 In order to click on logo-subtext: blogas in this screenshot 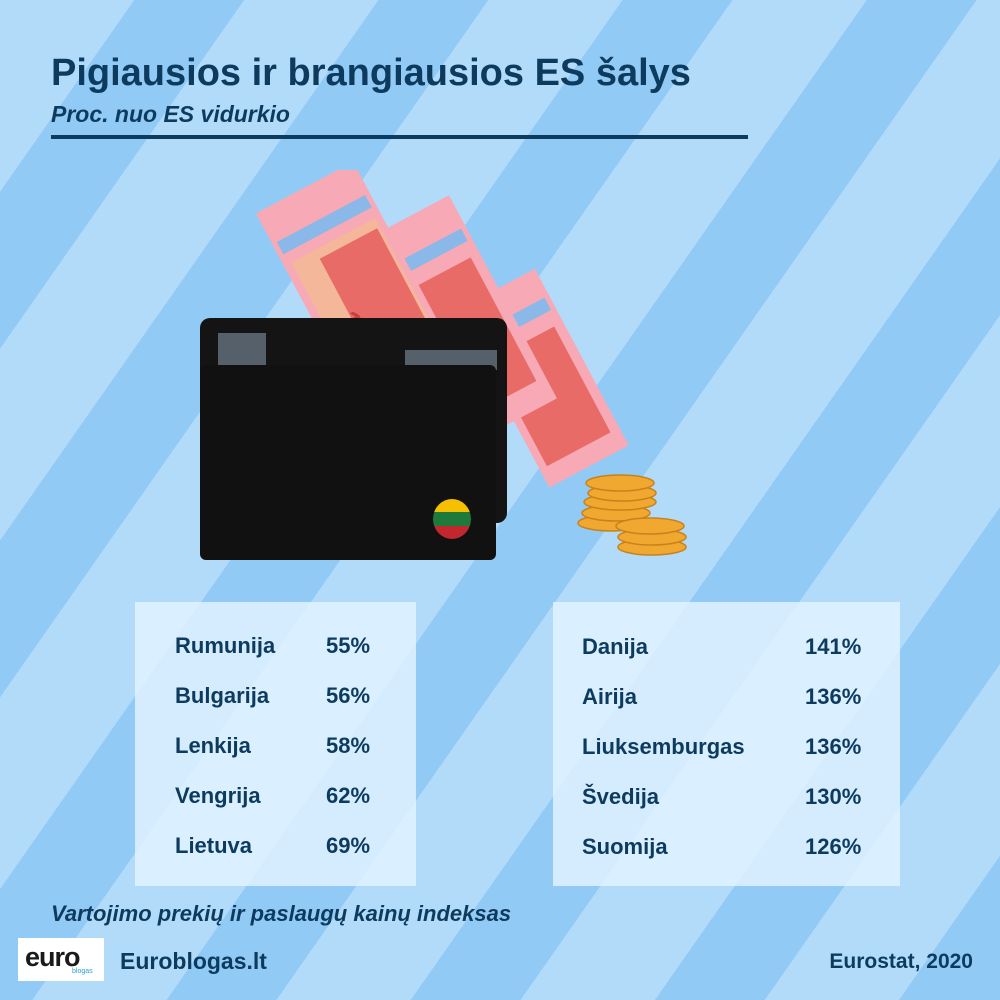, I will do `click(82, 971)`.